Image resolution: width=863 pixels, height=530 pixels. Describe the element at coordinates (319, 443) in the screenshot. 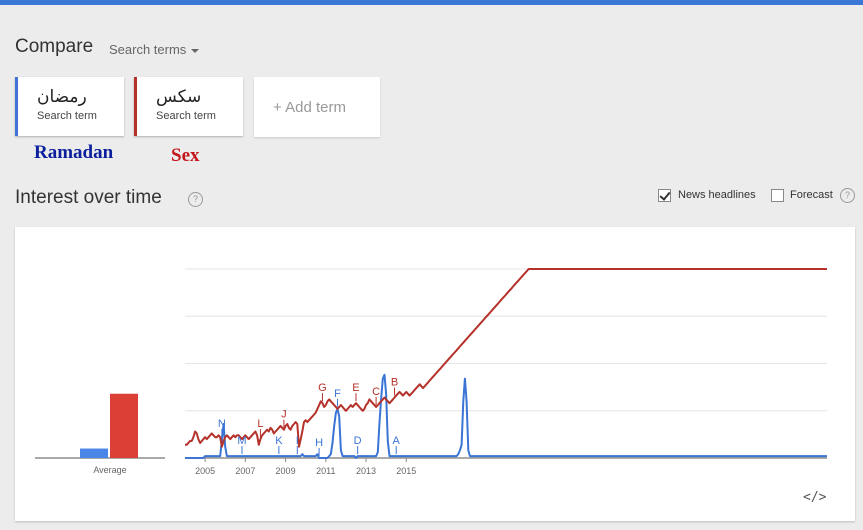

I see `annotation-label: H` at that location.